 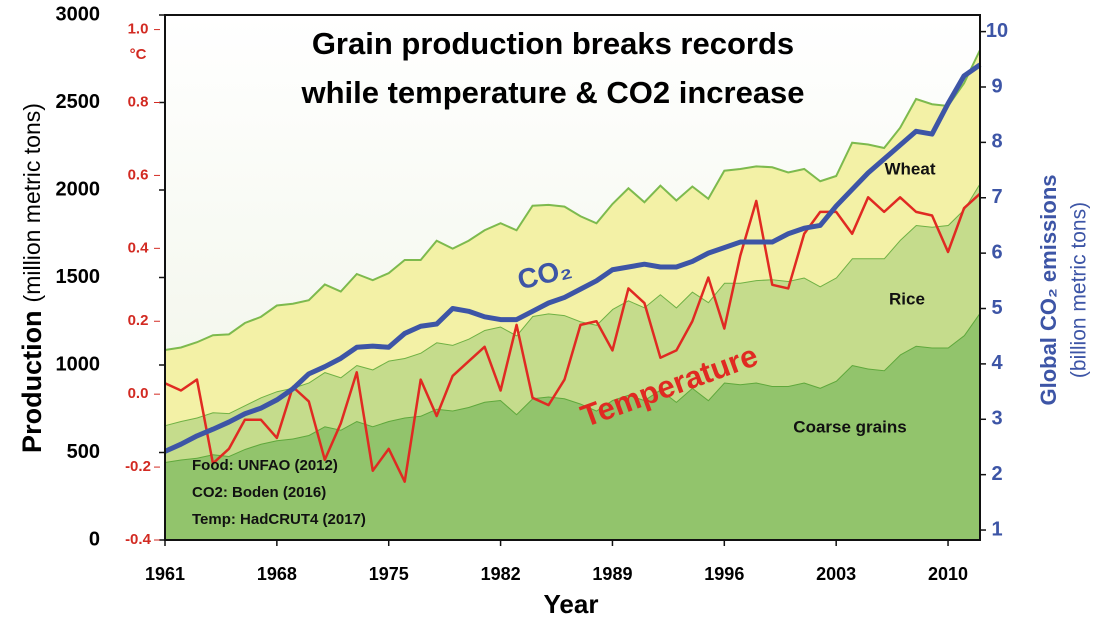 I want to click on series-label: Wheat, so click(x=910, y=168).